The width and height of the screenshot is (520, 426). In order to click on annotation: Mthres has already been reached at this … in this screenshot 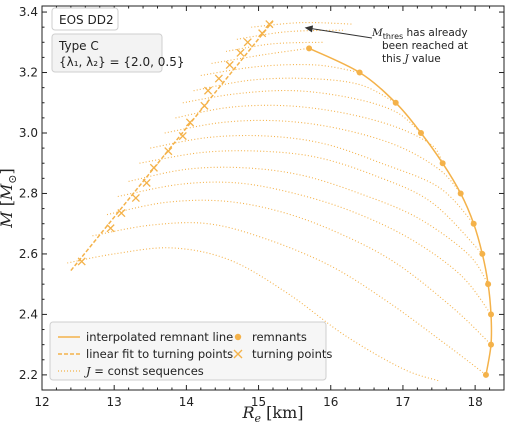, I will do `click(386, 45)`.